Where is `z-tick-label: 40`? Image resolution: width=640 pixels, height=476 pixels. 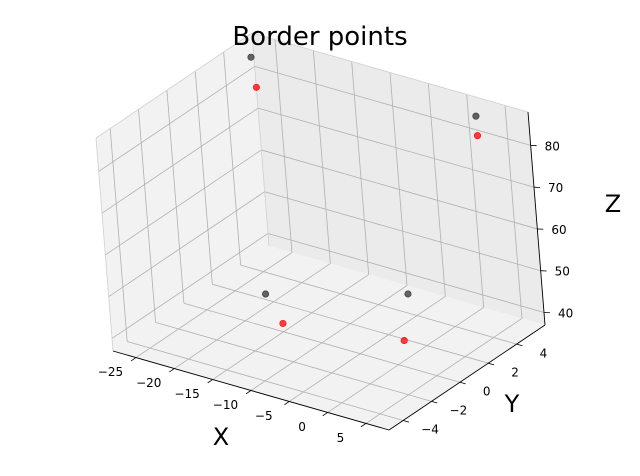 z-tick-label: 40 is located at coordinates (565, 313).